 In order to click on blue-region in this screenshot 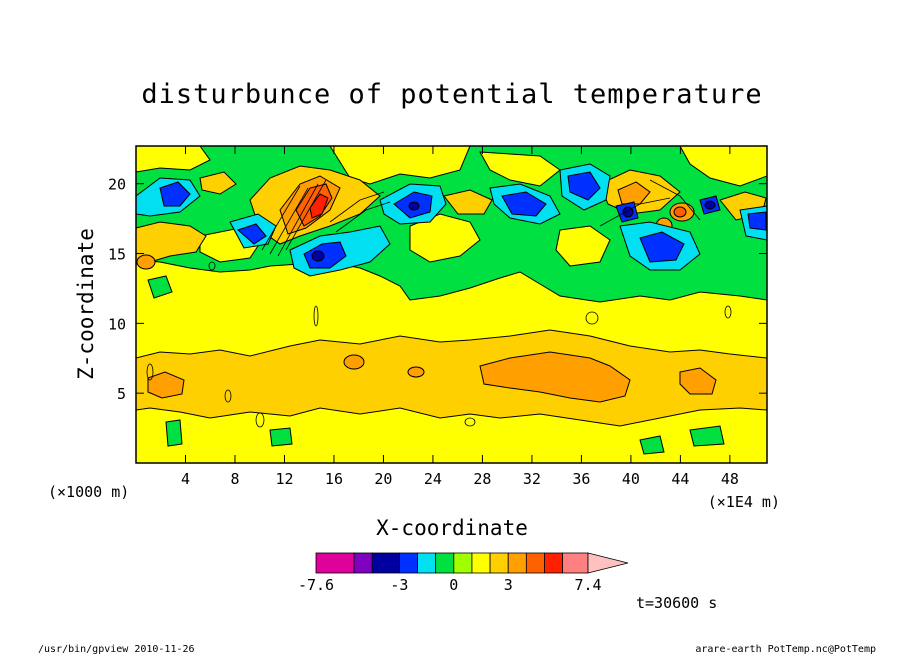, I will do `click(175, 194)`.